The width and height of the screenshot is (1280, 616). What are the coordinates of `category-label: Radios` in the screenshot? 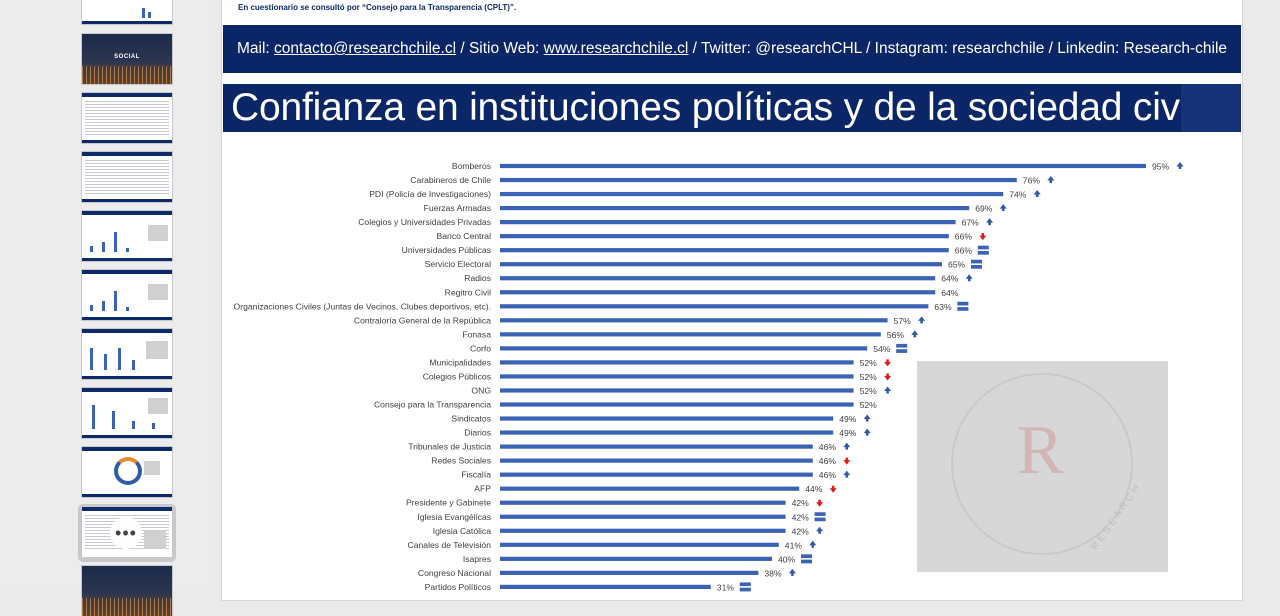 It's located at (477, 278).